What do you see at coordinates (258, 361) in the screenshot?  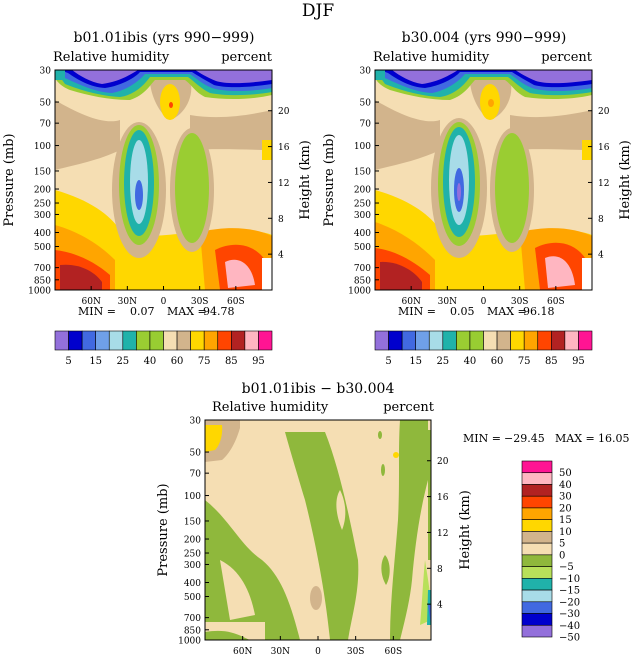 I see `panel-a-colorbar-label: 95` at bounding box center [258, 361].